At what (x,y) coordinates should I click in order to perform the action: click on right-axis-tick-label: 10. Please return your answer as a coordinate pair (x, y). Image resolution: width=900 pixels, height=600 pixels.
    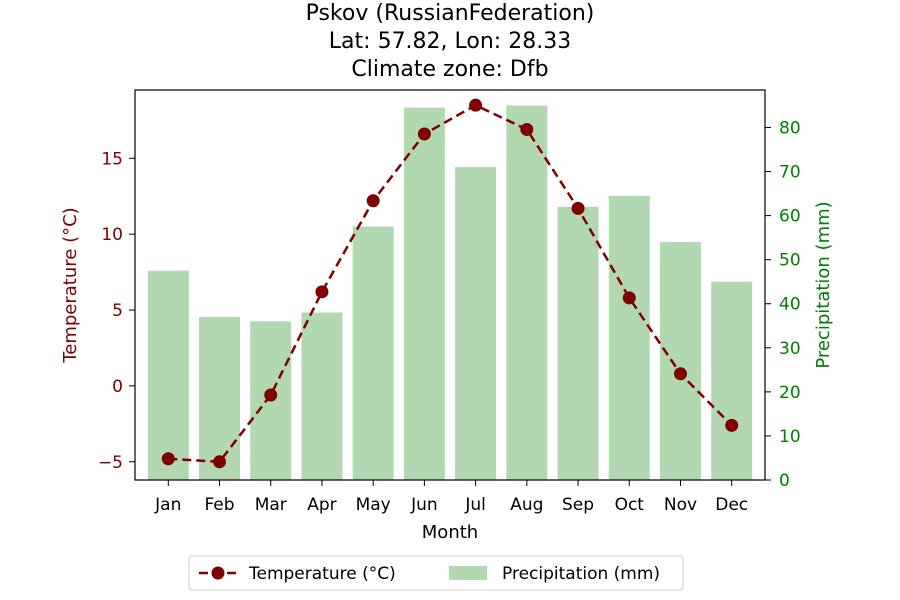
    Looking at the image, I should click on (790, 437).